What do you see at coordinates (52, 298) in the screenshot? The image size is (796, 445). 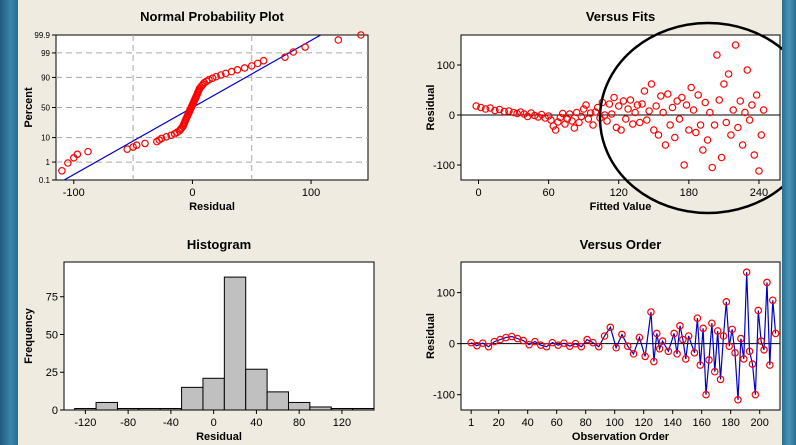 I see `y-tick-label: 75` at bounding box center [52, 298].